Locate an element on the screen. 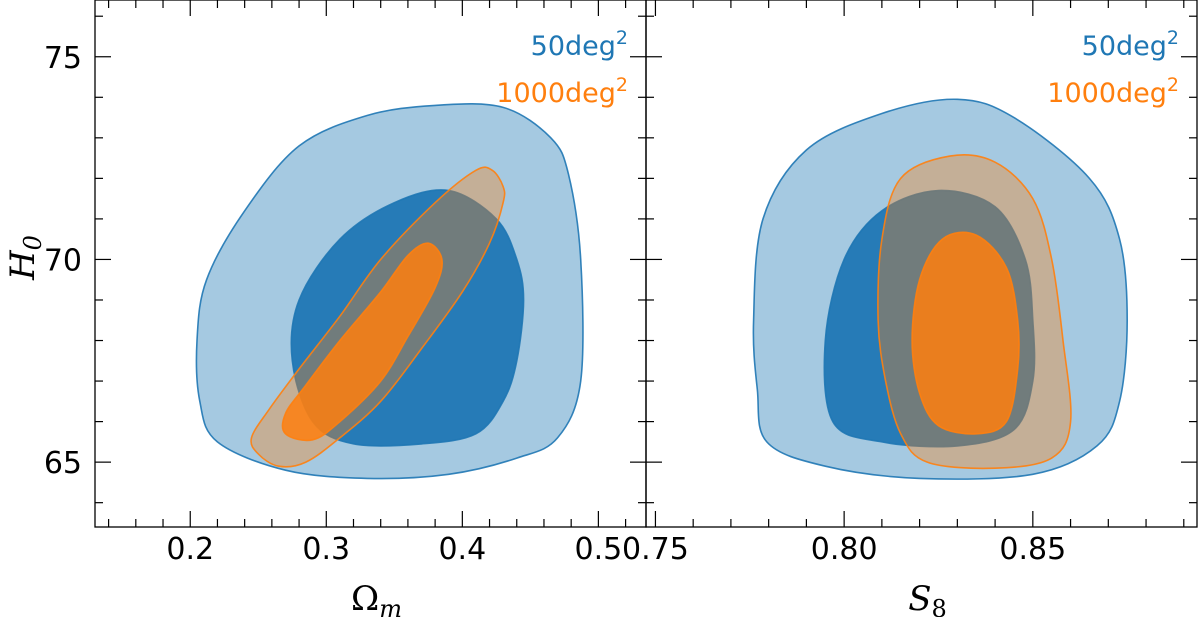  x-tick-label: 0.5 is located at coordinates (599, 549).